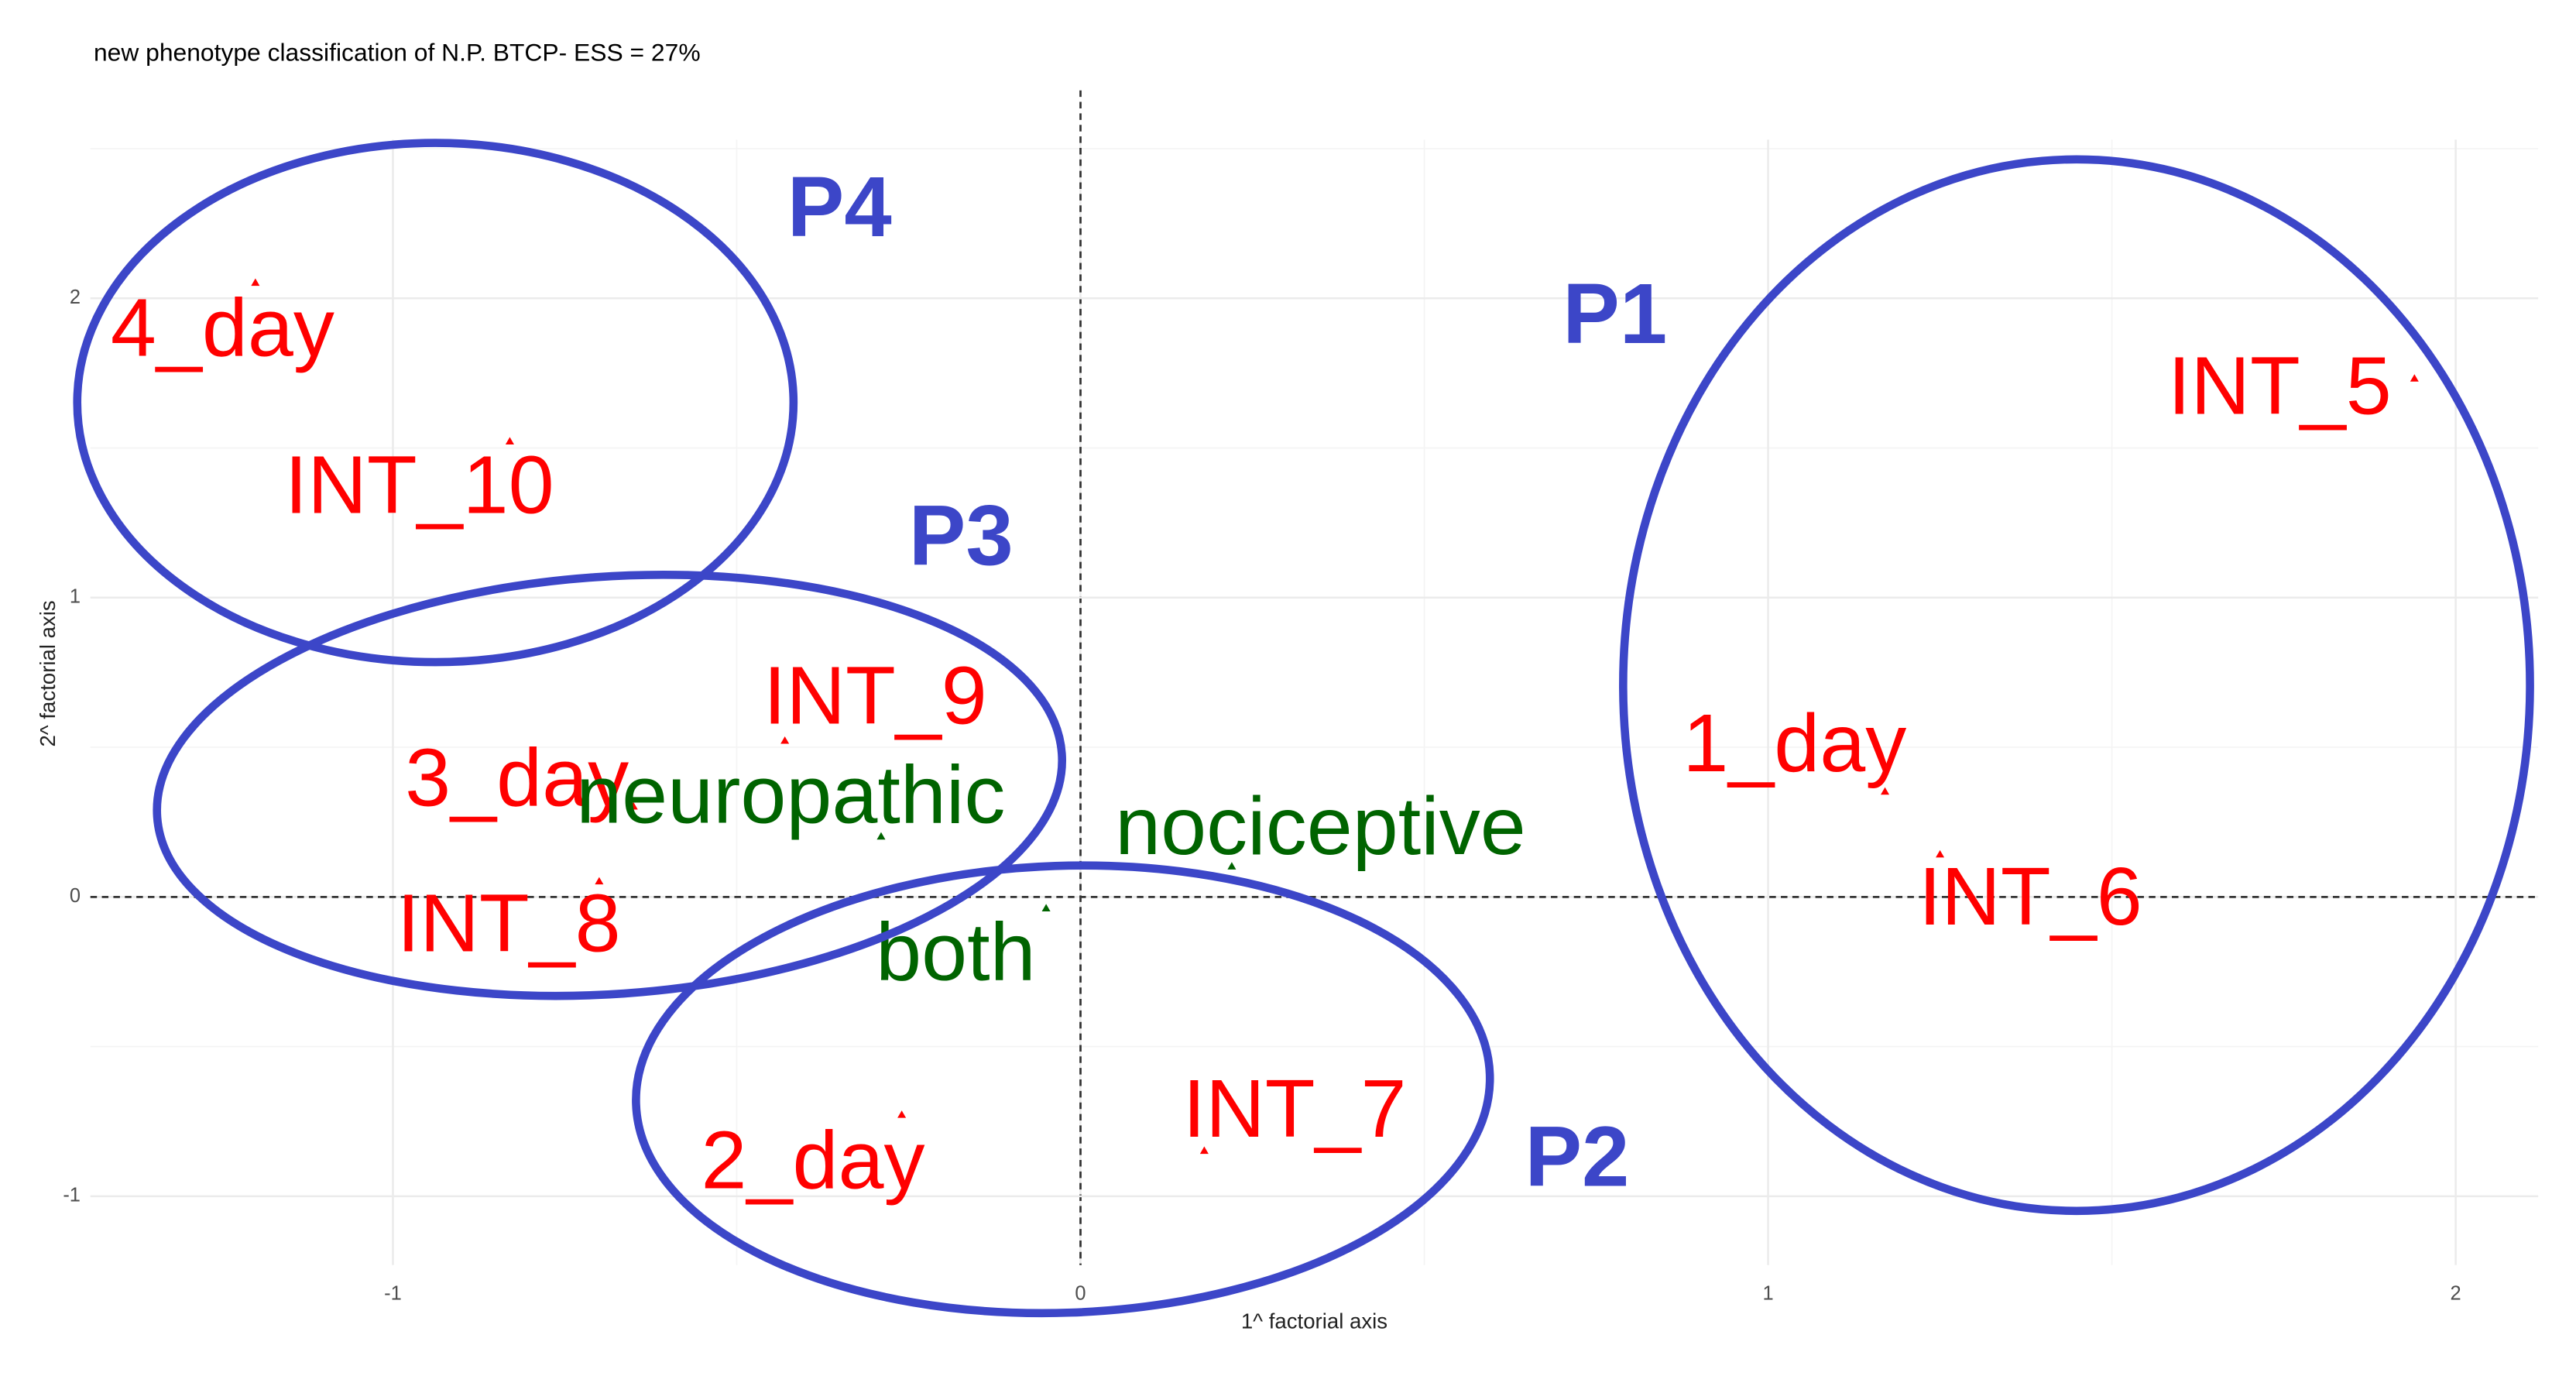  Describe the element at coordinates (961, 535) in the screenshot. I see `cluster-label: P3` at that location.